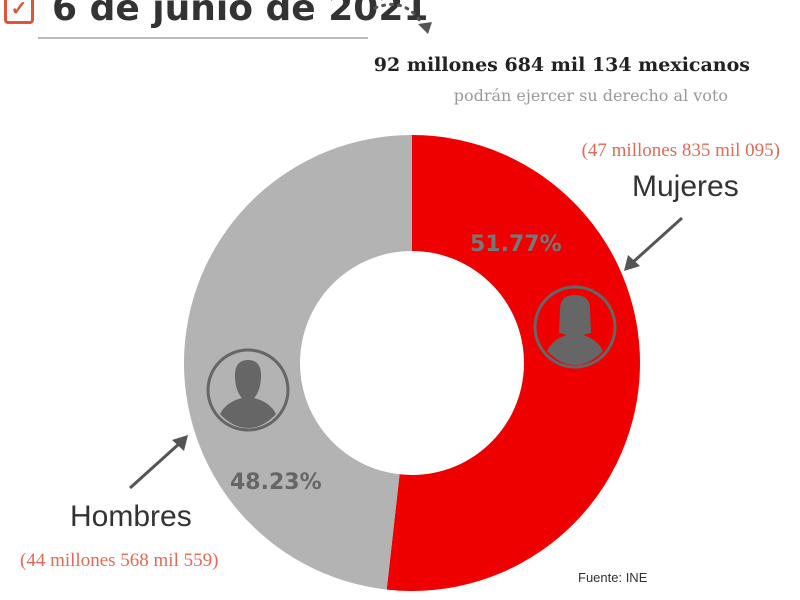  I want to click on hombres-label: Hombres, so click(131, 516).